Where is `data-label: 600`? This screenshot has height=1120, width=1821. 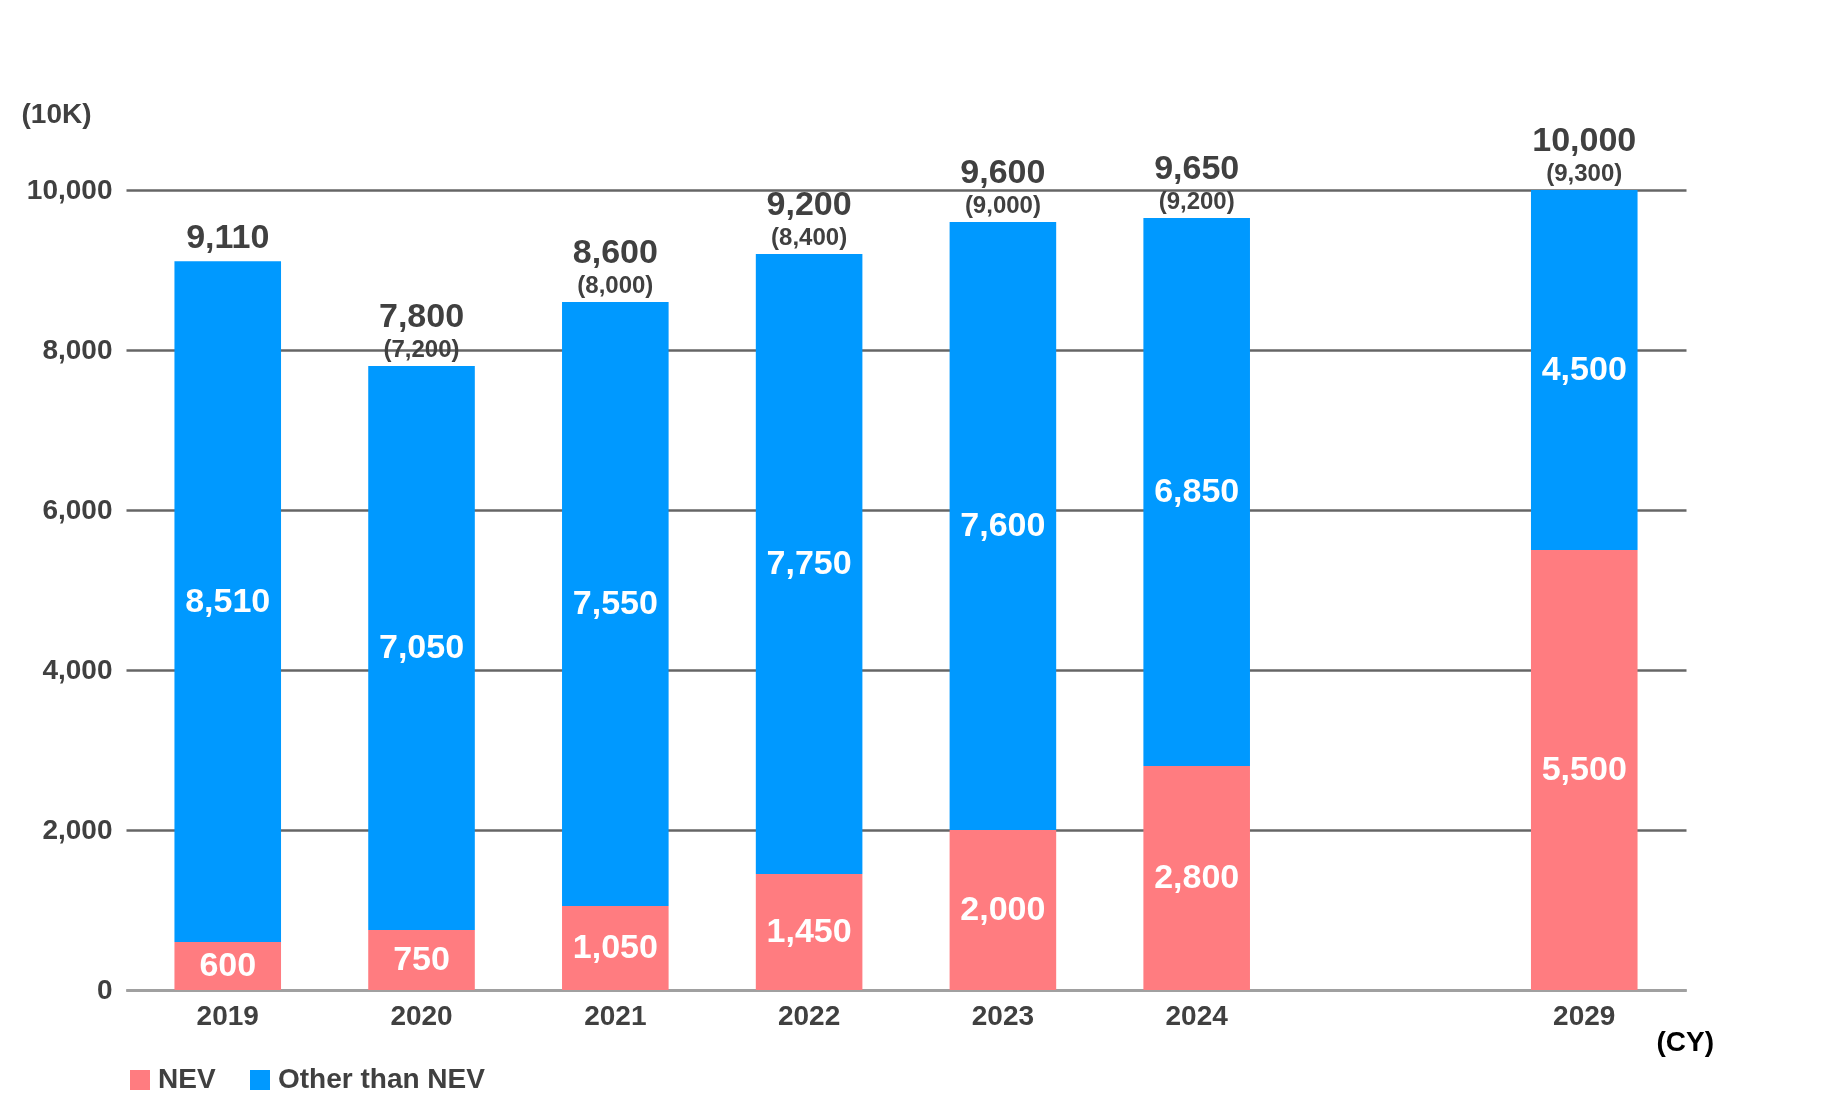
data-label: 600 is located at coordinates (228, 964).